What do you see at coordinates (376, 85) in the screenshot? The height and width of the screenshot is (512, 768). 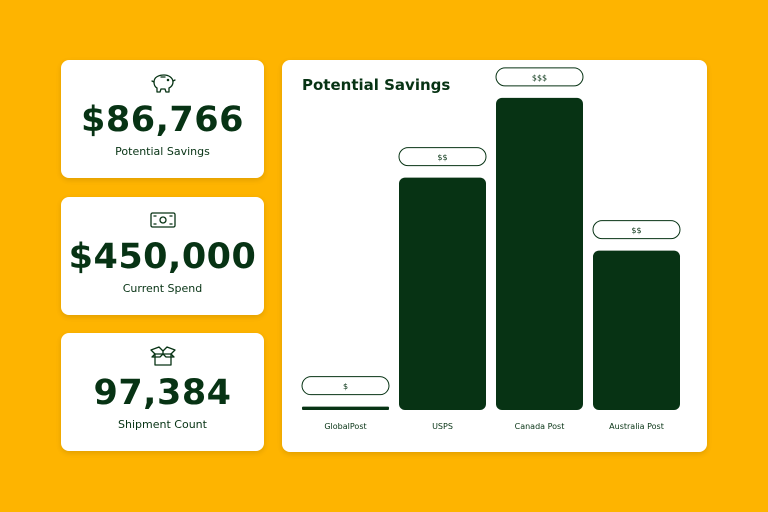 I see `chart-title: Potential Savings` at bounding box center [376, 85].